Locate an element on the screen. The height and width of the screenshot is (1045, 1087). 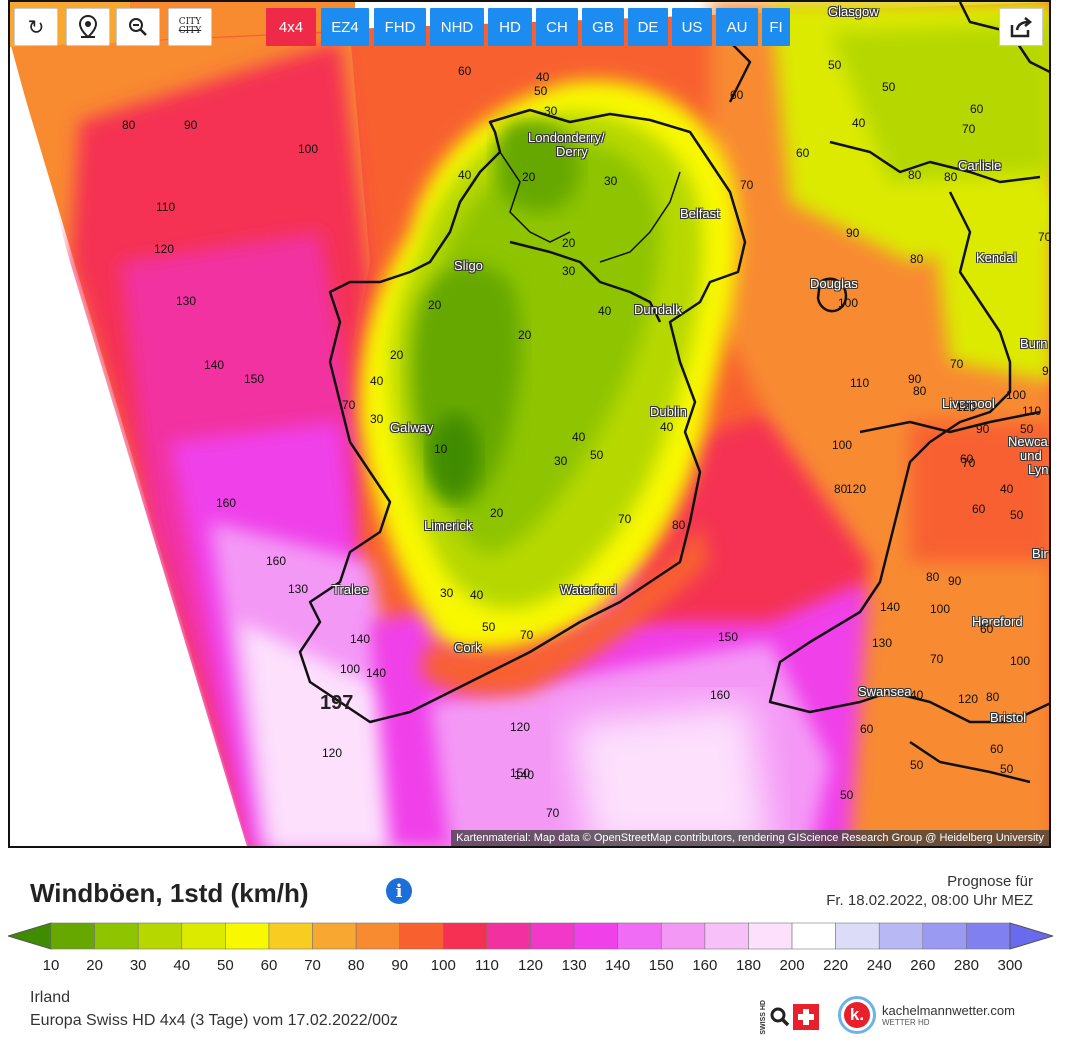
model-button-ch: CH is located at coordinates (557, 27).